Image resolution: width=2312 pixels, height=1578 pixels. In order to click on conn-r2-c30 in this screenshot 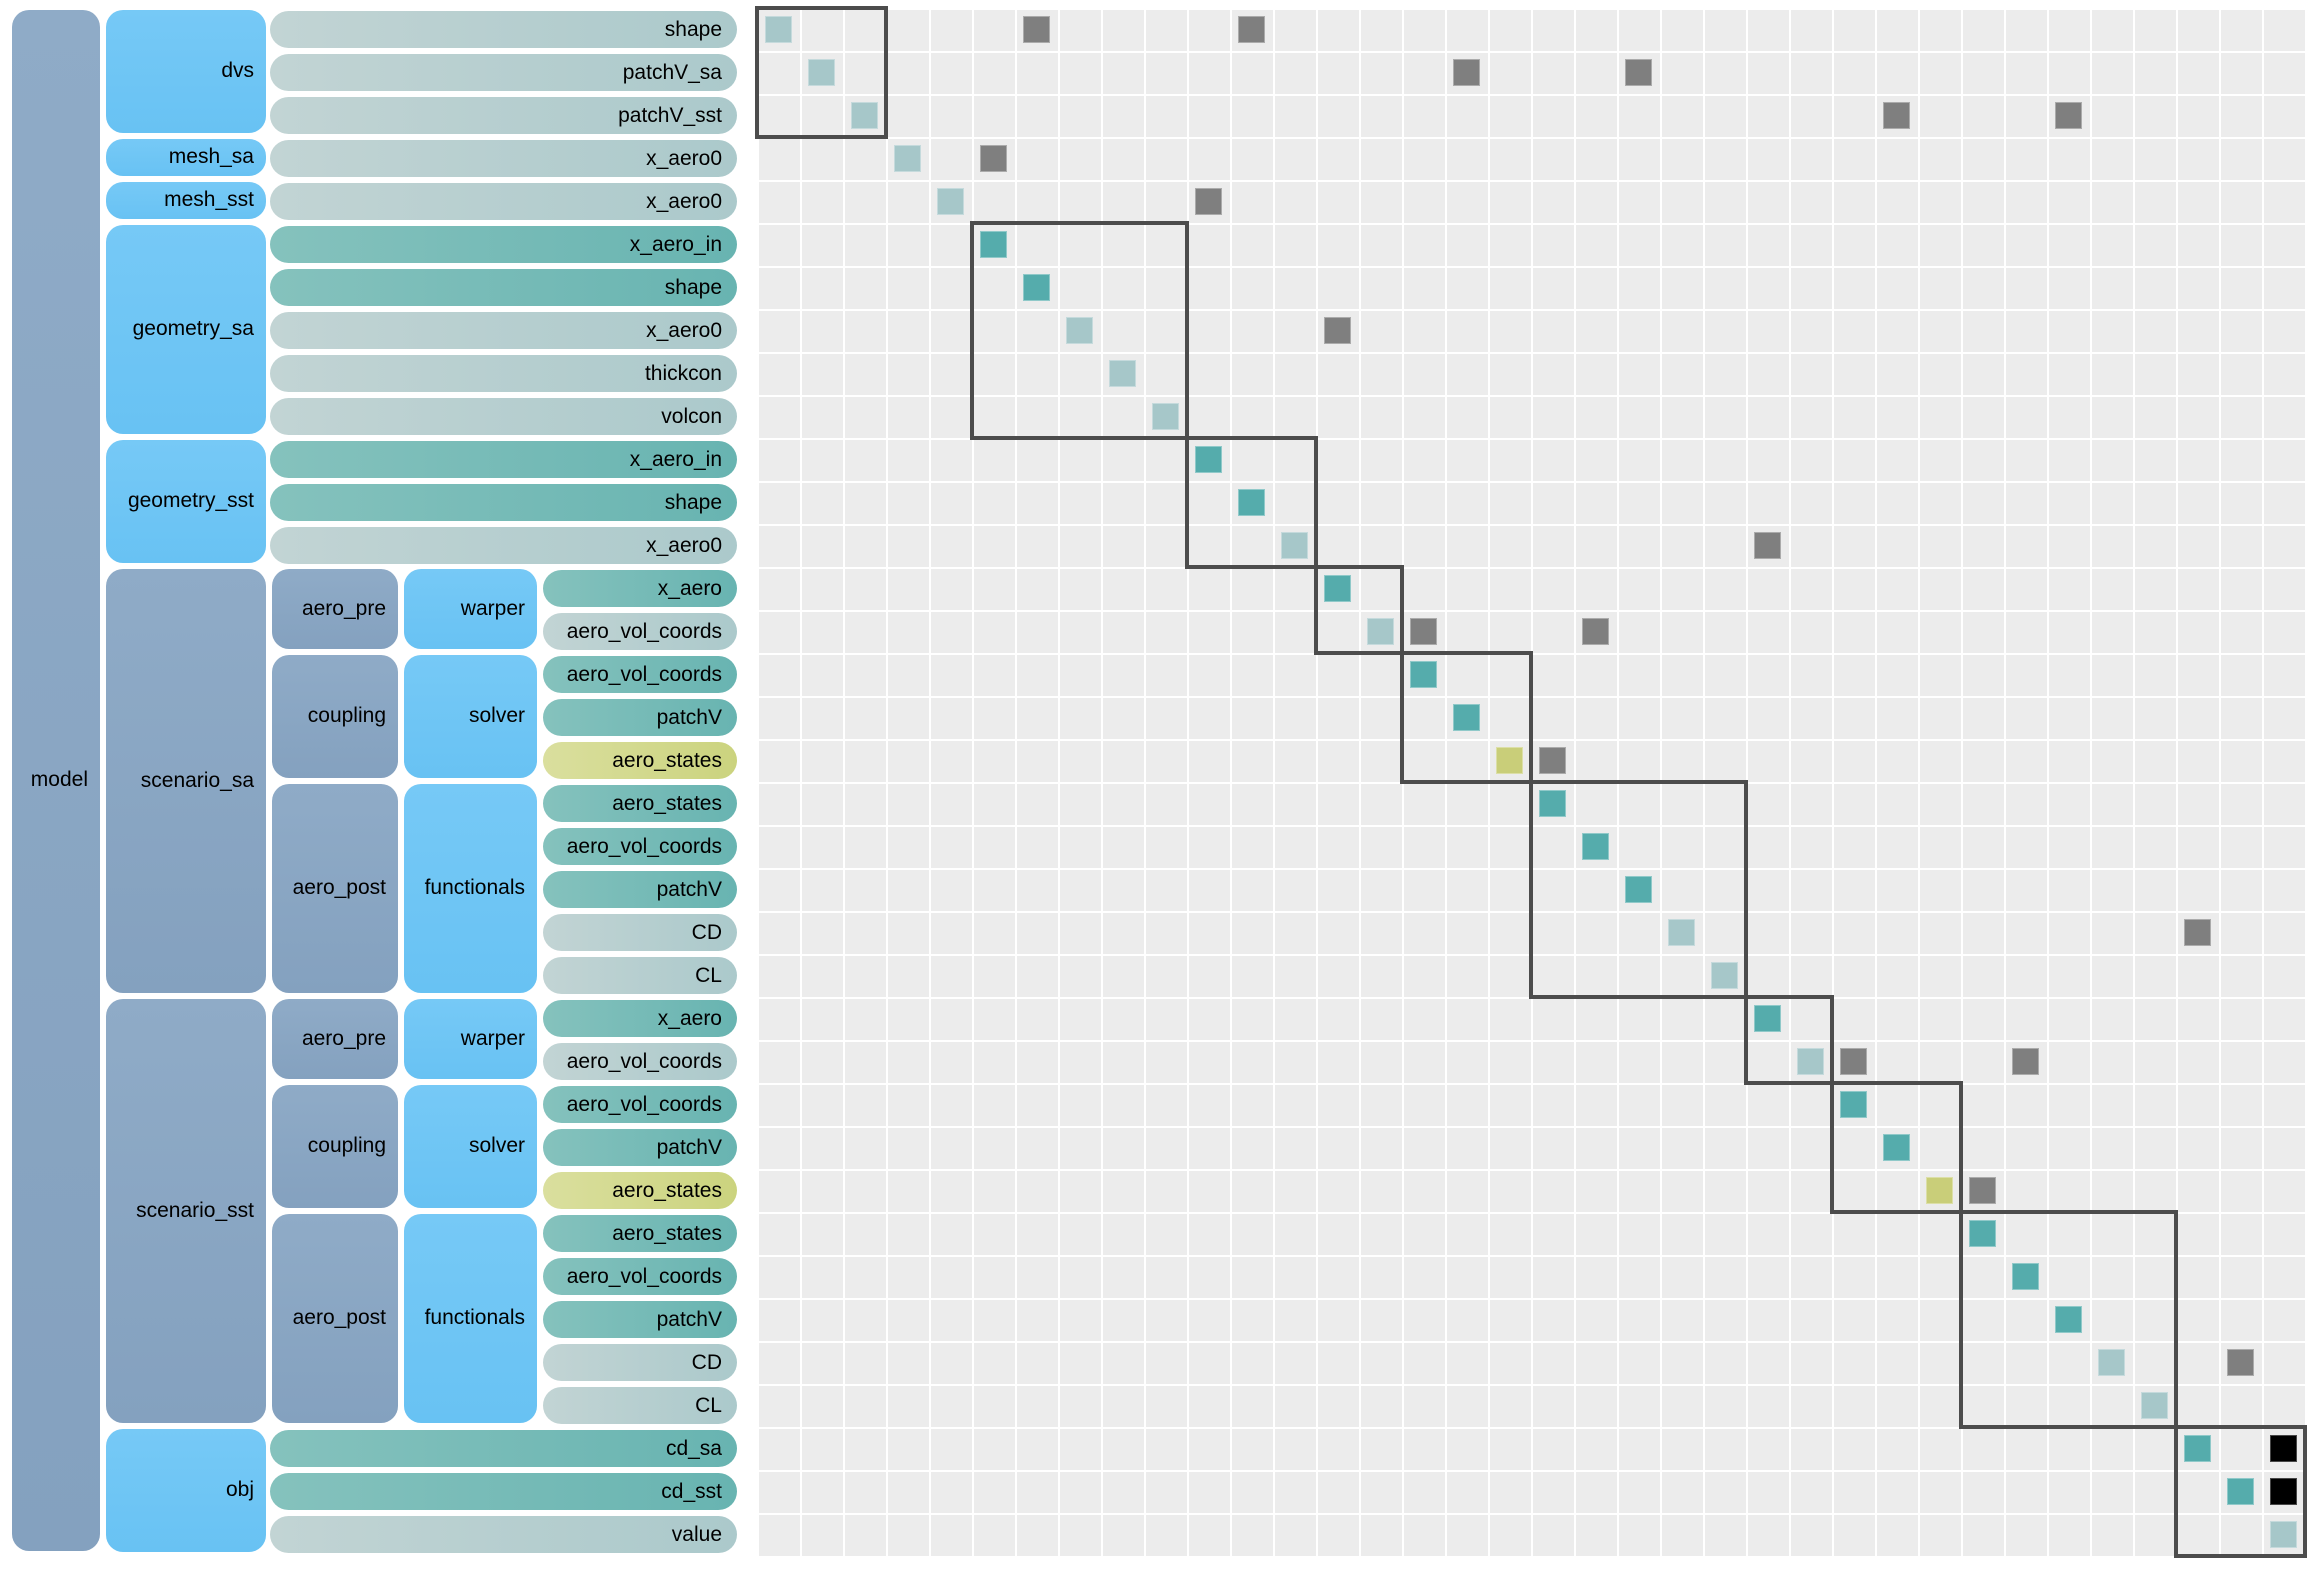, I will do `click(2068, 115)`.